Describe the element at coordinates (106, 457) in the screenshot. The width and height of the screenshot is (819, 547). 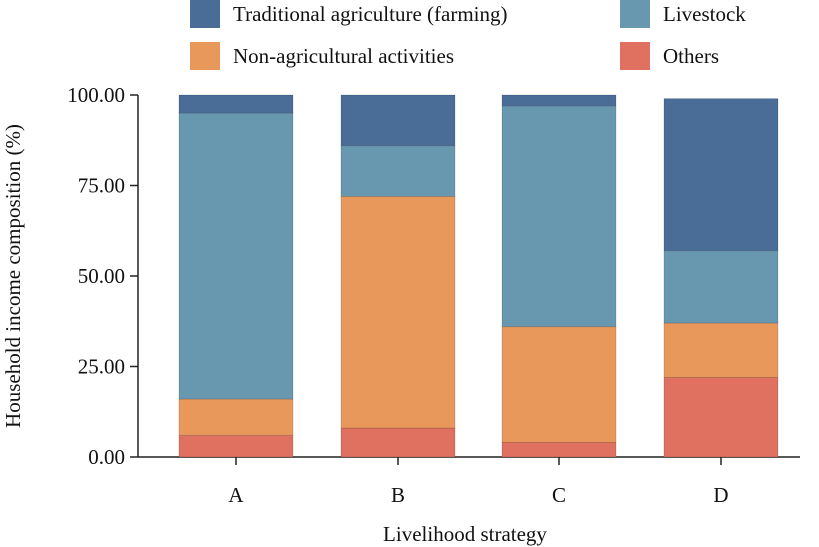
I see `y-tick-label: 0.00` at that location.